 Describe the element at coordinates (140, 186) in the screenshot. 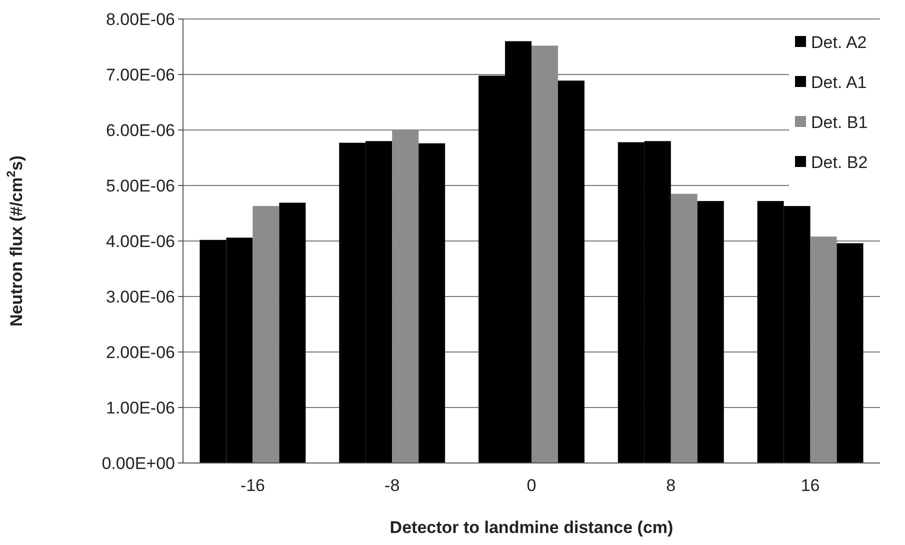

I see `y-tick-label: 5.00E-06` at that location.